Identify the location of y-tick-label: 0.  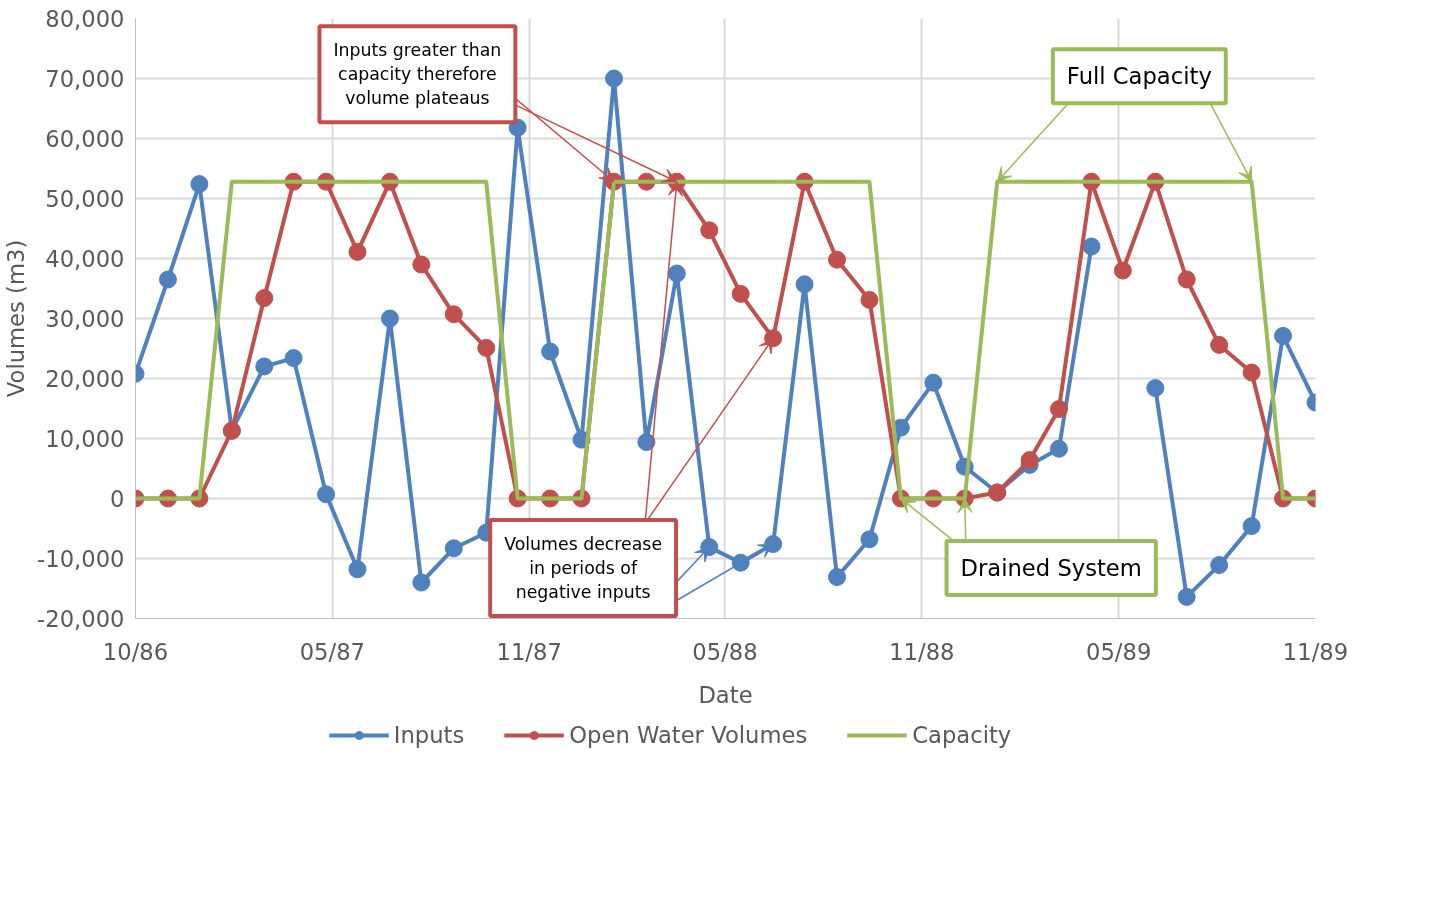
(117, 499).